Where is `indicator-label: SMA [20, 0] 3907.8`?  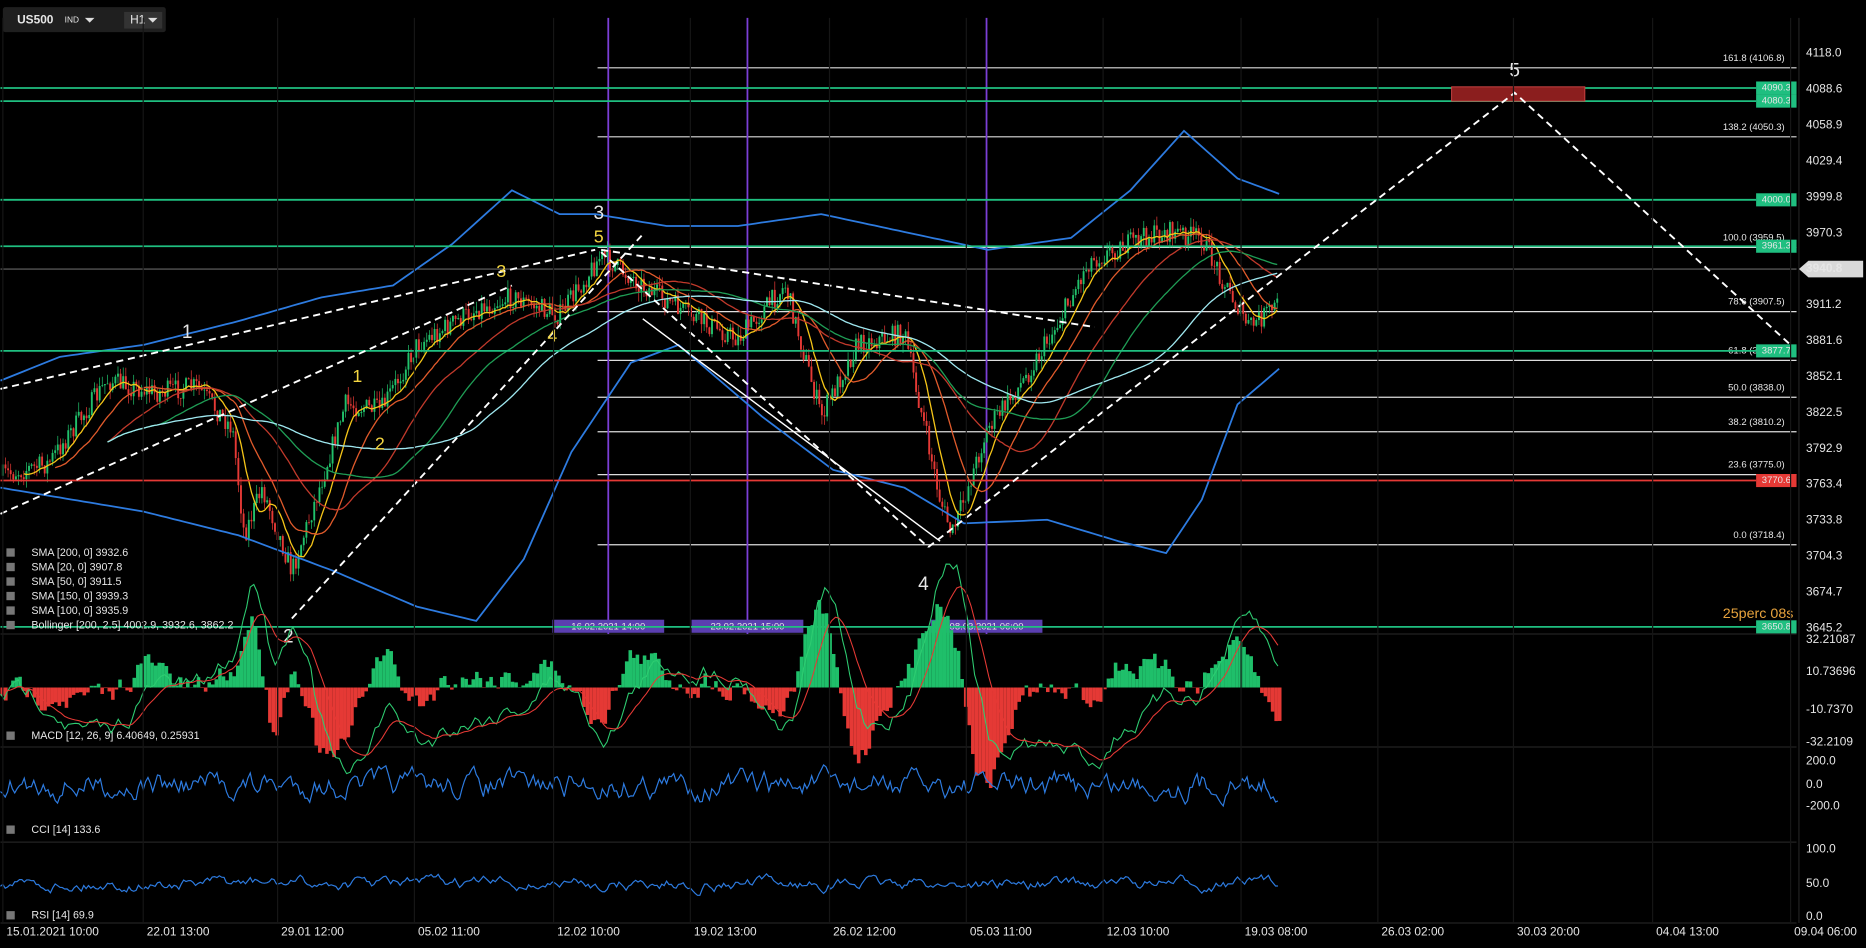 indicator-label: SMA [20, 0] 3907.8 is located at coordinates (76, 567).